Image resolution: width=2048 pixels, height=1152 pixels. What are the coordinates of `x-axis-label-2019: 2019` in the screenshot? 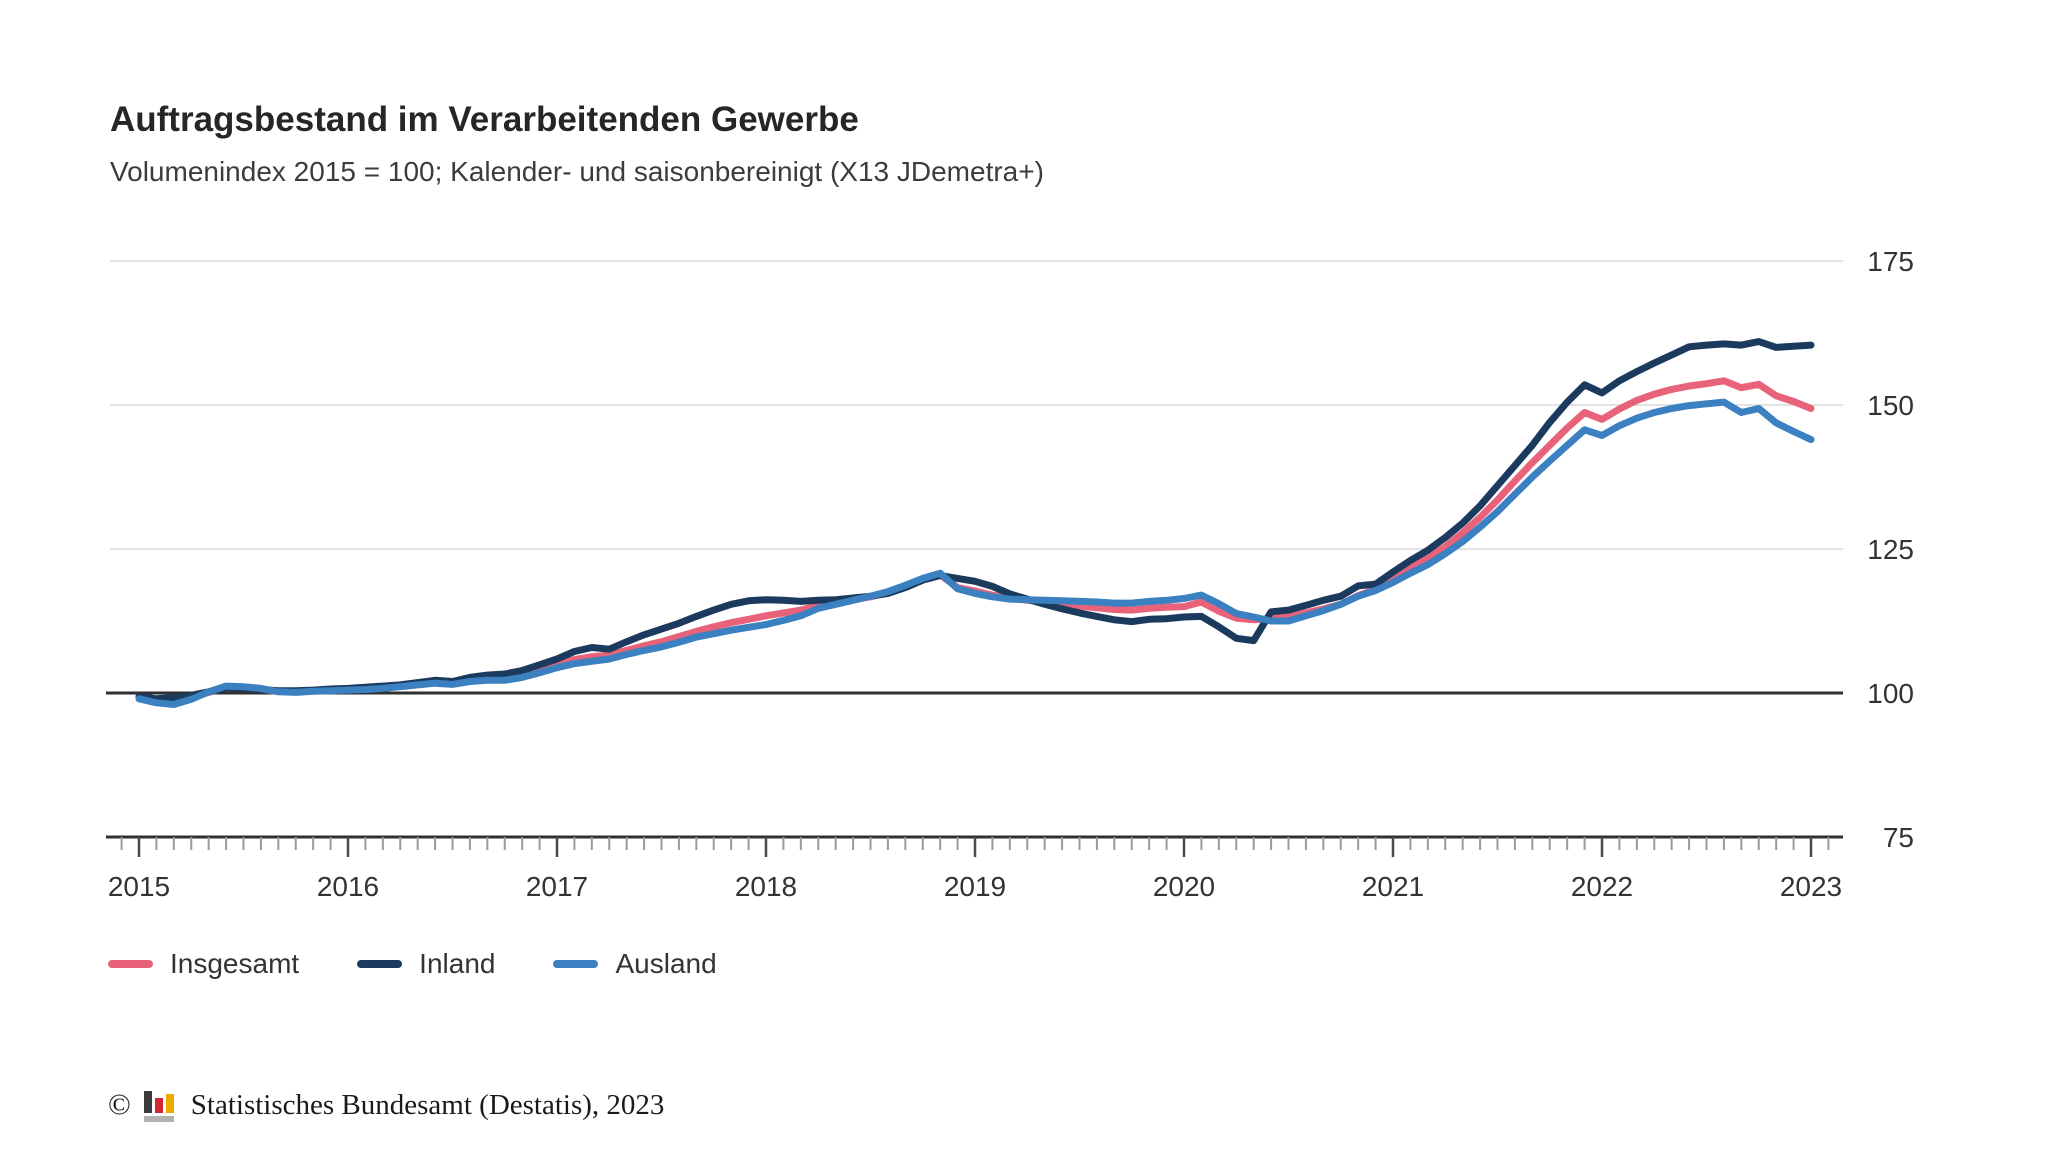 It's located at (975, 886).